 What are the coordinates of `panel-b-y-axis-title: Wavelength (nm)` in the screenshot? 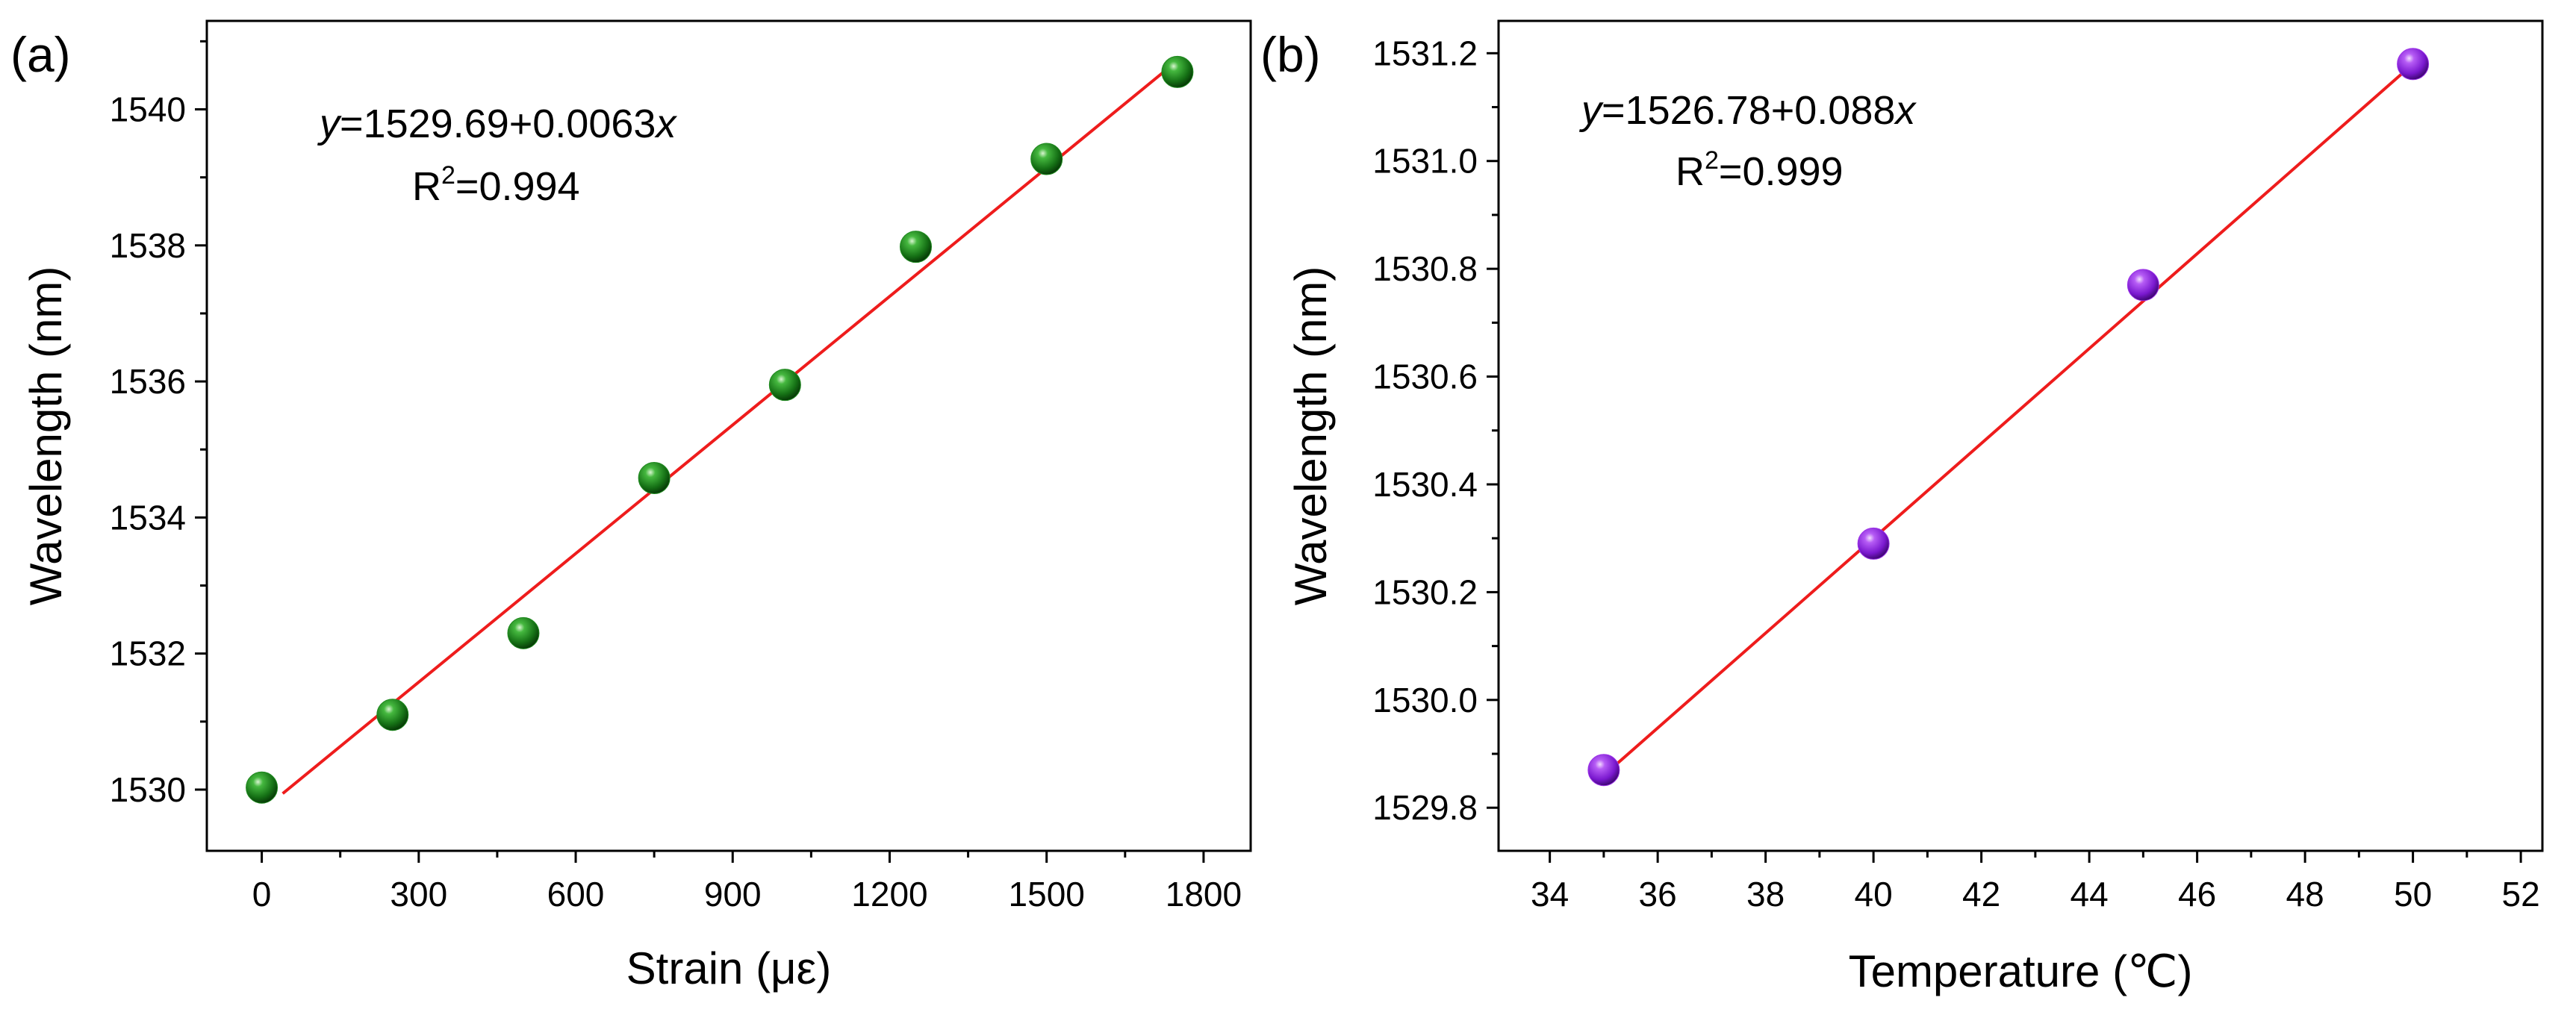 It's located at (1311, 436).